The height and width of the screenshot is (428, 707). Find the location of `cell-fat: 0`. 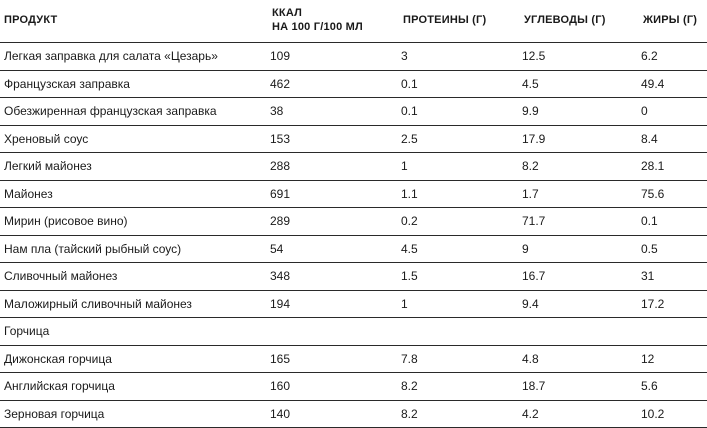

cell-fat: 0 is located at coordinates (673, 111).